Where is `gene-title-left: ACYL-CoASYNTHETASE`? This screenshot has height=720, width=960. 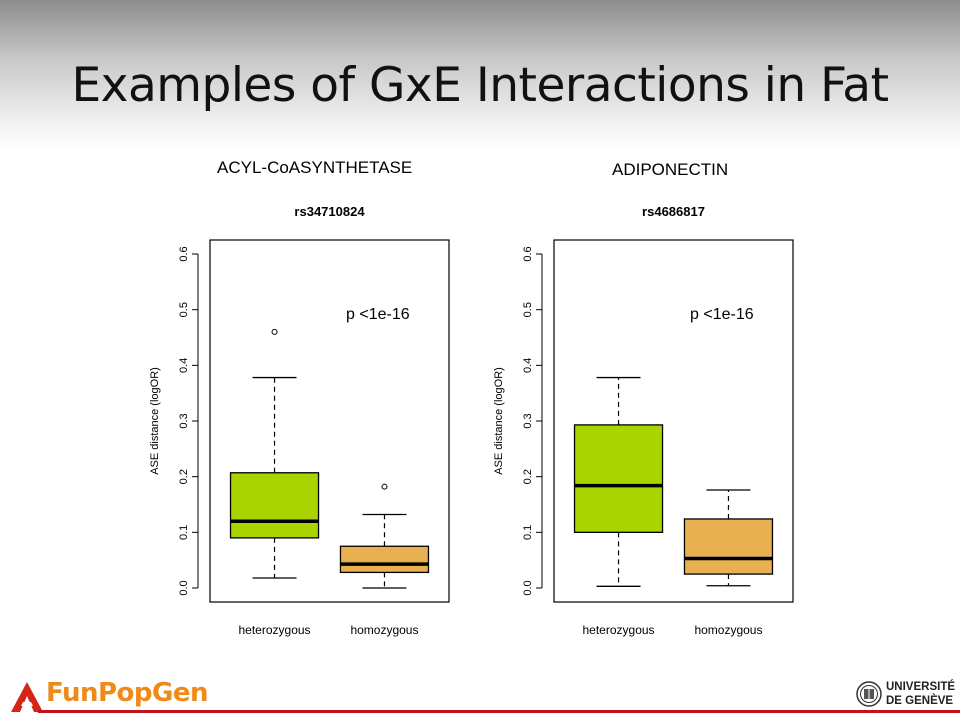 gene-title-left: ACYL-CoASYNTHETASE is located at coordinates (315, 167).